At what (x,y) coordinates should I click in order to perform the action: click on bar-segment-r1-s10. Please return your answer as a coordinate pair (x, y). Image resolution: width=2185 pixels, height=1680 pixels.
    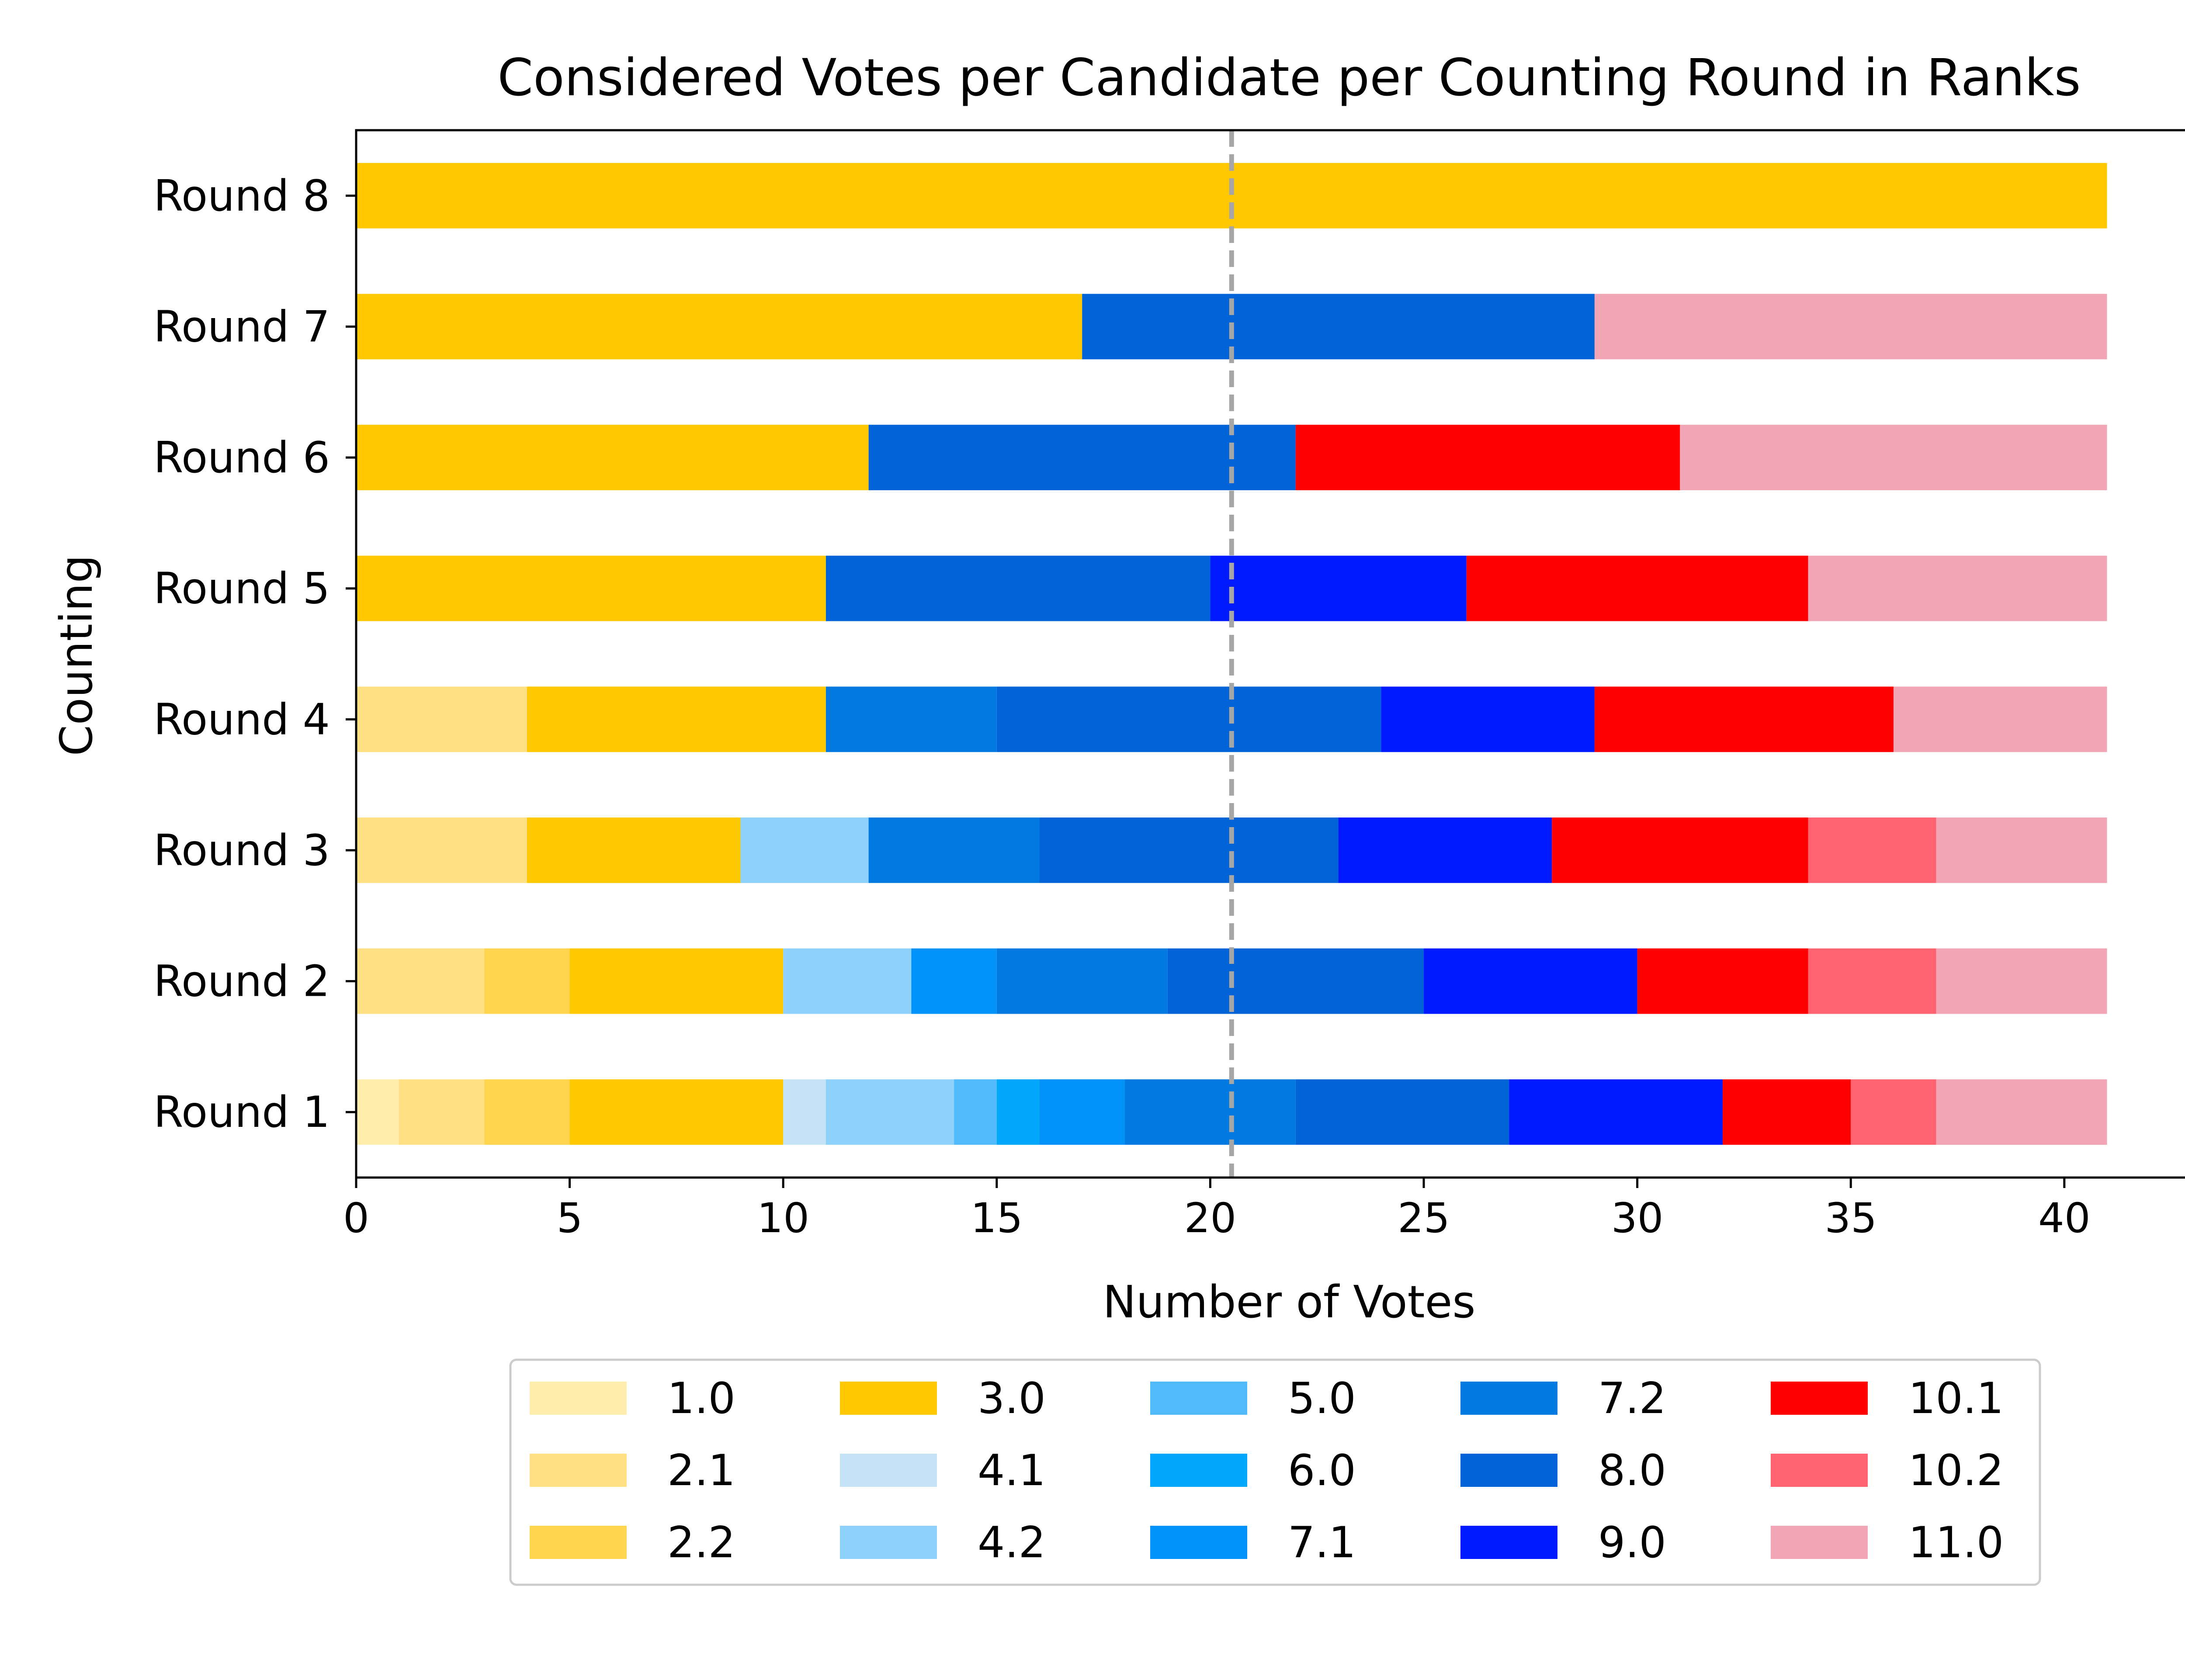
    Looking at the image, I should click on (1402, 1112).